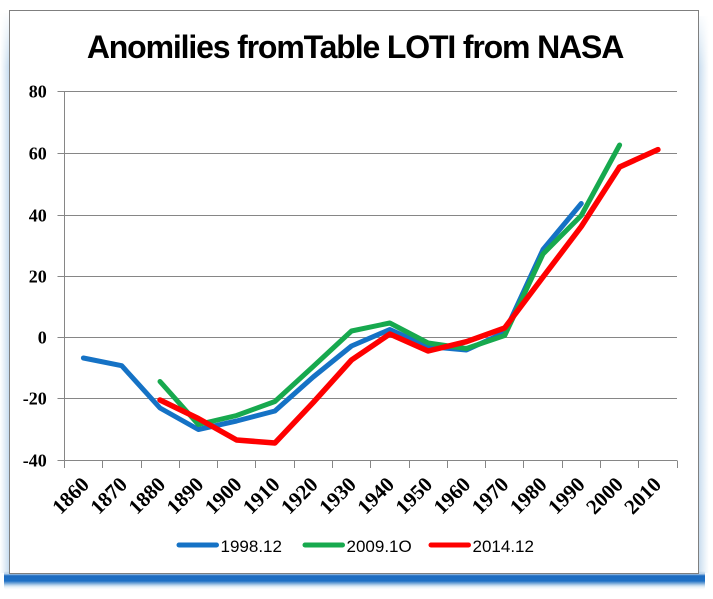  I want to click on svg-text: -40, so click(35, 461).